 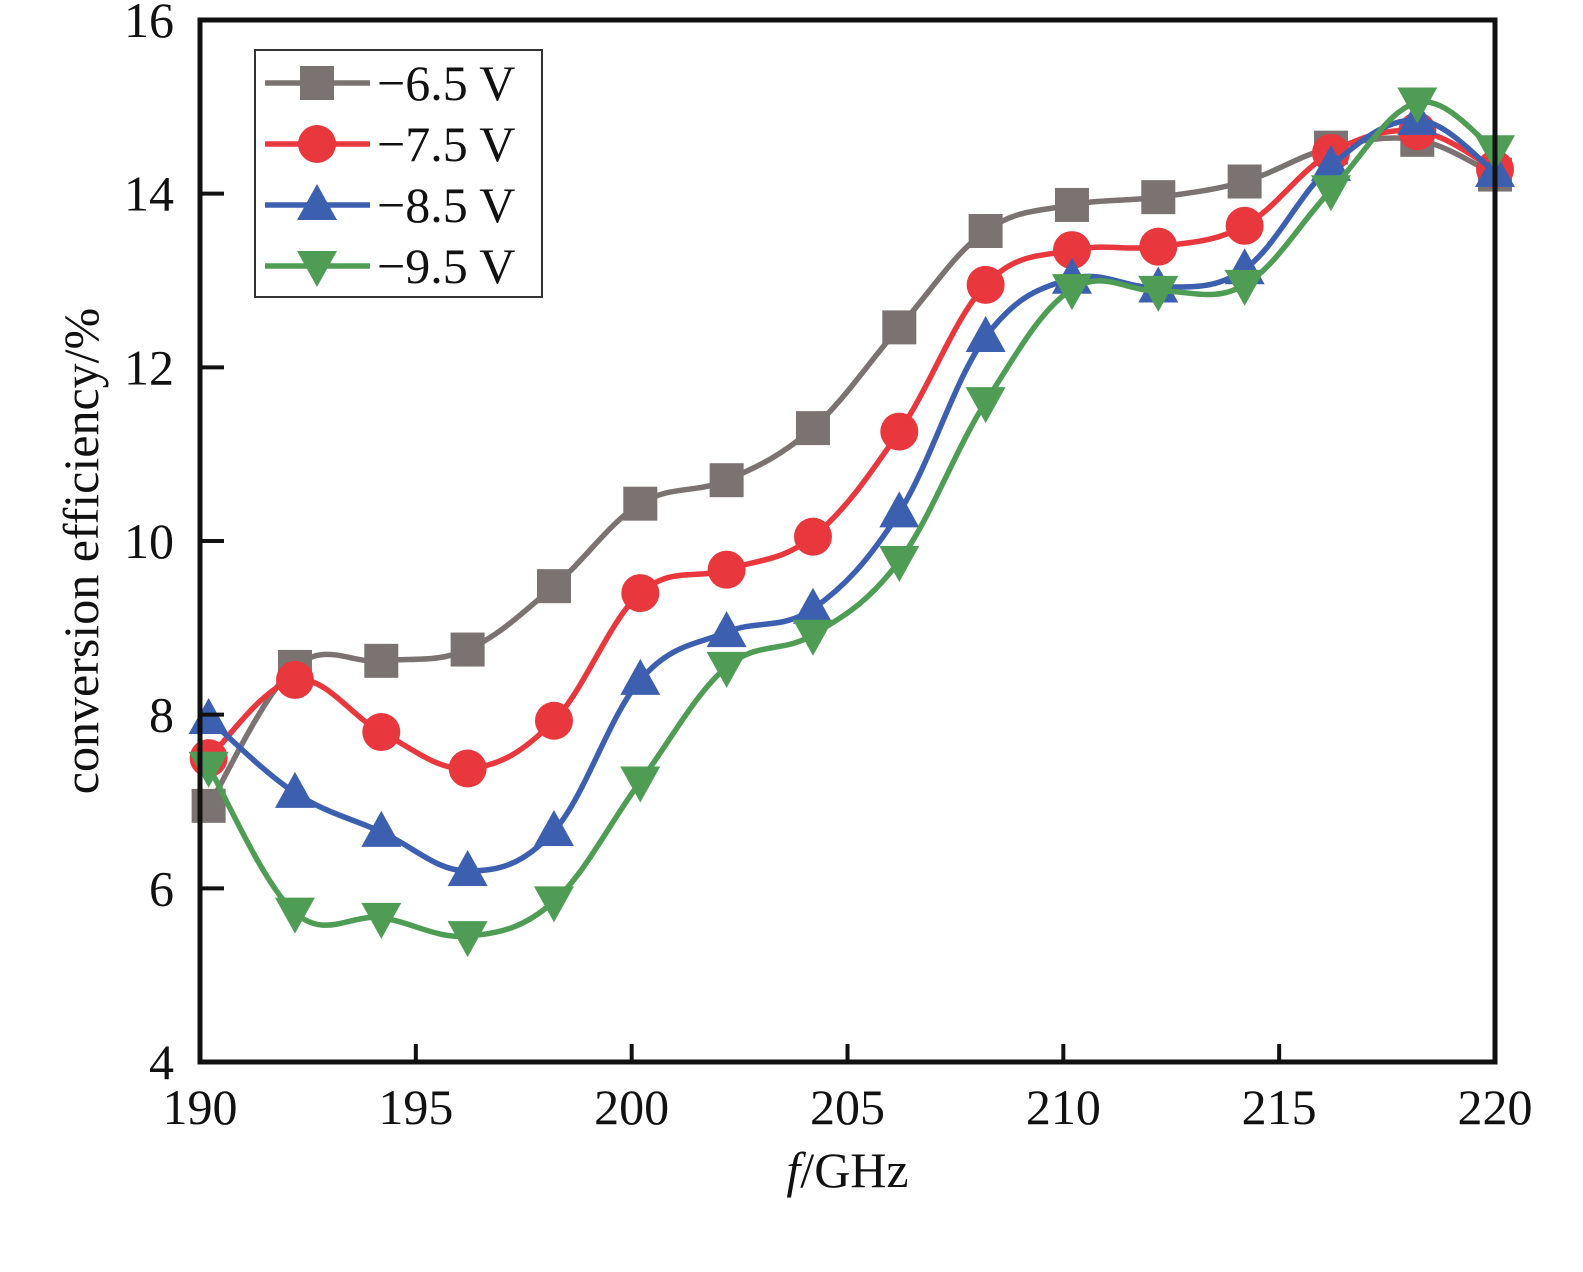 I want to click on legend-item: −8.5 V, so click(x=390, y=205).